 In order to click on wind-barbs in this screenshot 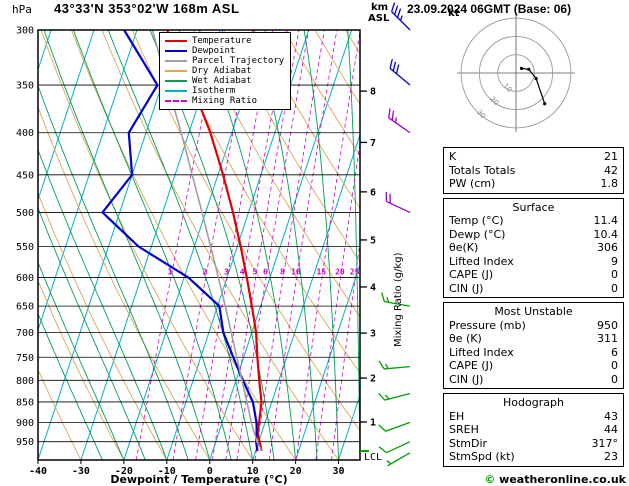, I will do `click(394, 234)`.